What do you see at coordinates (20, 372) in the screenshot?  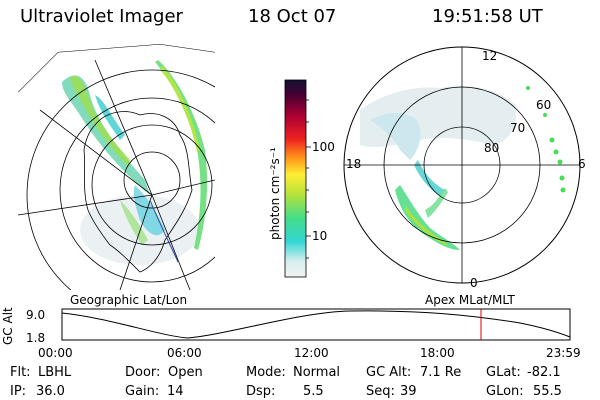 I see `status-flt-label: Flt:` at bounding box center [20, 372].